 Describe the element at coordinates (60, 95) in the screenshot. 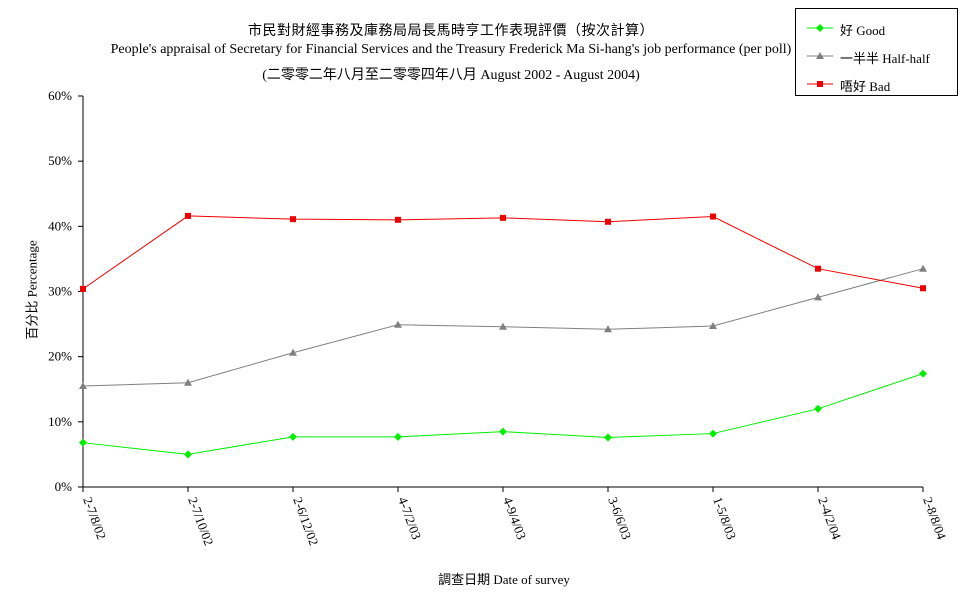

I see `y-tick-label: 60%` at that location.